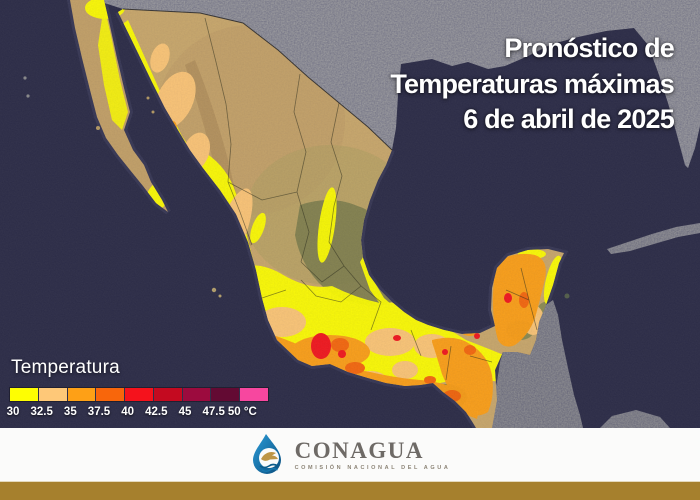  Describe the element at coordinates (242, 412) in the screenshot. I see `legend-tick: 50 °C` at that location.